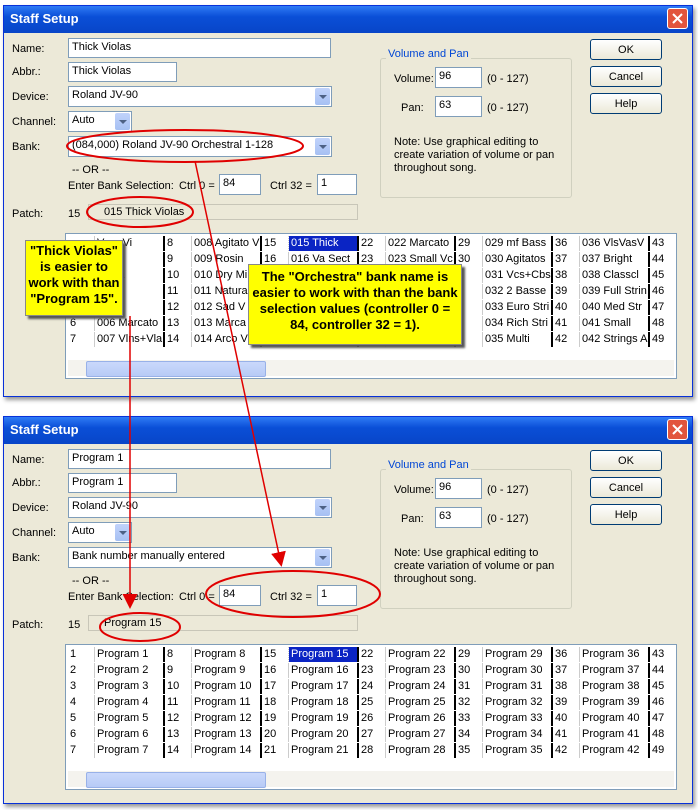  I want to click on patch-name-cell: Program 23, so click(421, 670).